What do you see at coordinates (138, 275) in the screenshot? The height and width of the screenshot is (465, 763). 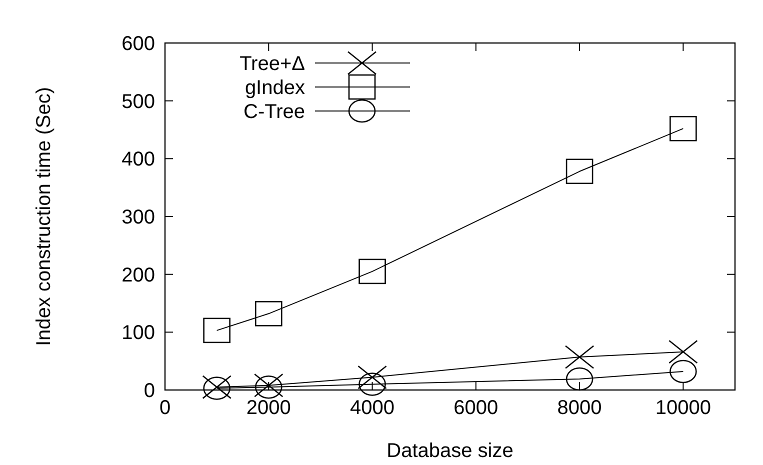 I see `y-tick-label: 200` at bounding box center [138, 275].